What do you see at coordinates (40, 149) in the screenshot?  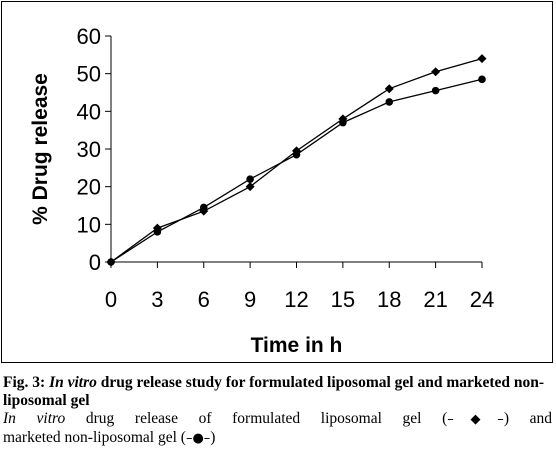 I see `y-axis-title: % Drug release` at bounding box center [40, 149].